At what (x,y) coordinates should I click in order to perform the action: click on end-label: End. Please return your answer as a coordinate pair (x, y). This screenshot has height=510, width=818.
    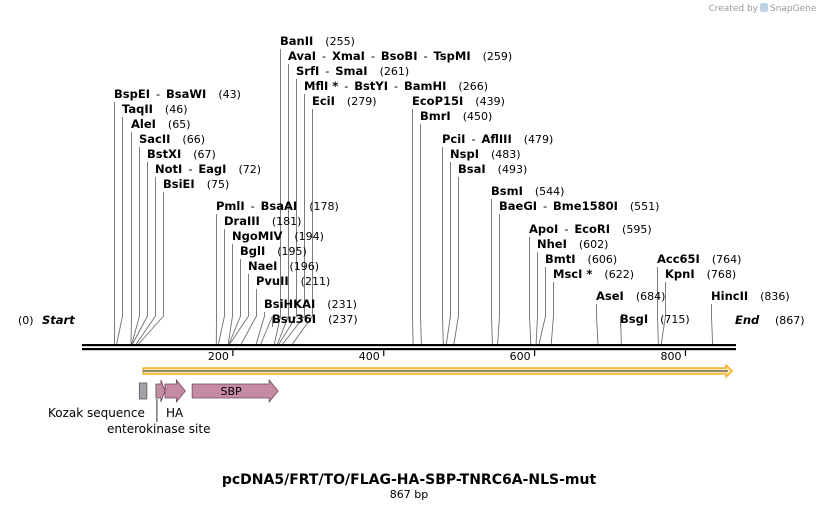
    Looking at the image, I should click on (747, 320).